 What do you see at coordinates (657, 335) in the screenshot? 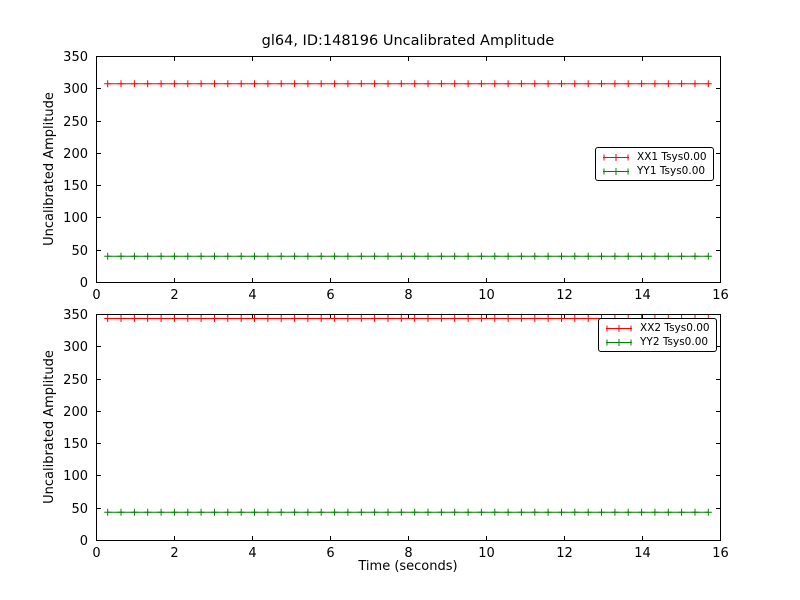
I see `legend-subplot-bottom: XX2 Tsys0.00 YY2 Tsys0.00` at bounding box center [657, 335].